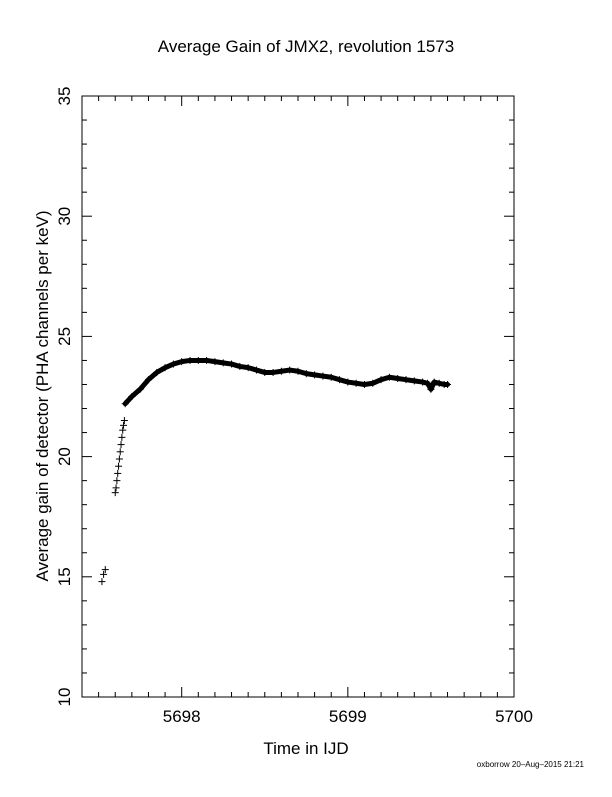 This screenshot has width=612, height=797. Describe the element at coordinates (64, 697) in the screenshot. I see `y-tick-label: 10` at that location.